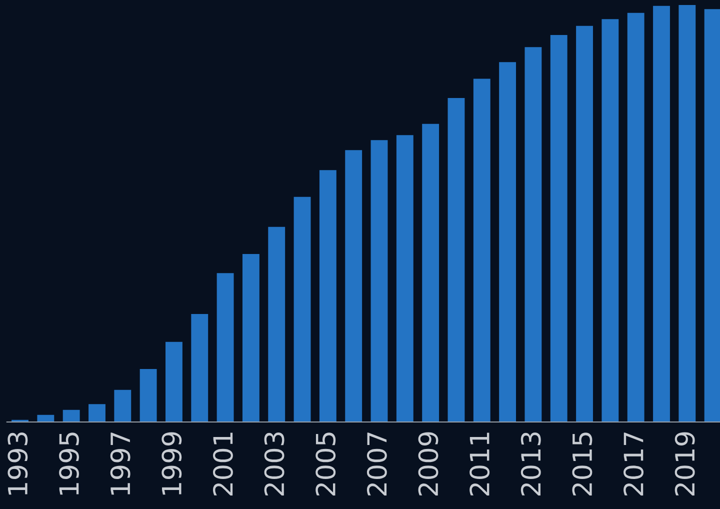 The height and width of the screenshot is (509, 720). What do you see at coordinates (530, 464) in the screenshot?
I see `x-tick-label: 2013` at bounding box center [530, 464].